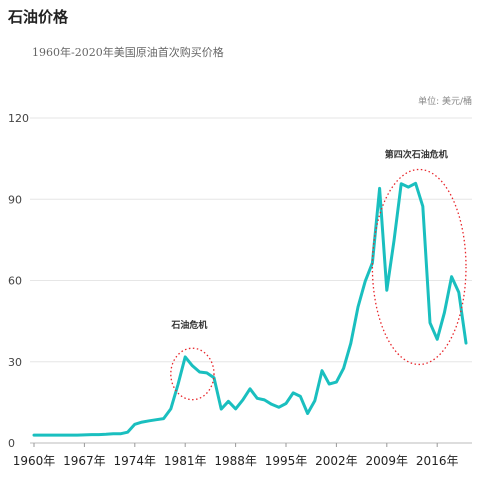 The height and width of the screenshot is (478, 489). What do you see at coordinates (416, 154) in the screenshot?
I see `annotation-label-fourth-oil-crisis: 第四次石油危机` at bounding box center [416, 154].